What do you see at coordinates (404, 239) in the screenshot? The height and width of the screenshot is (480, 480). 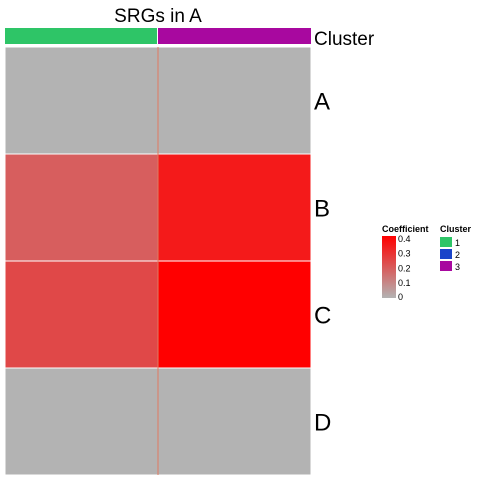 I see `coefficient-tick-label: 0.4` at bounding box center [404, 239].